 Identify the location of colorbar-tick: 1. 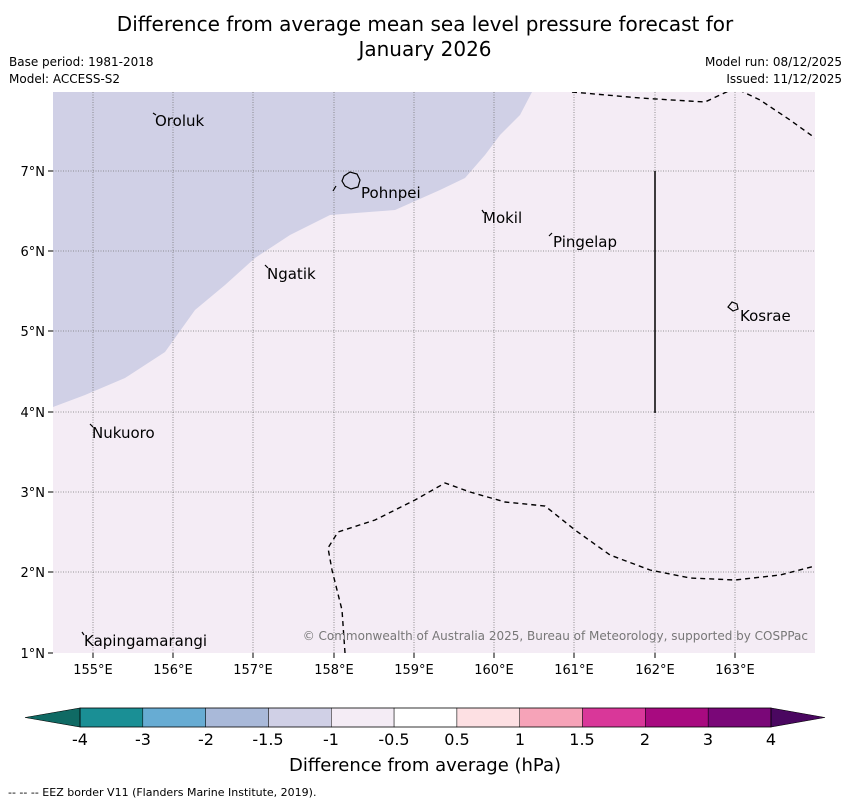
(520, 739).